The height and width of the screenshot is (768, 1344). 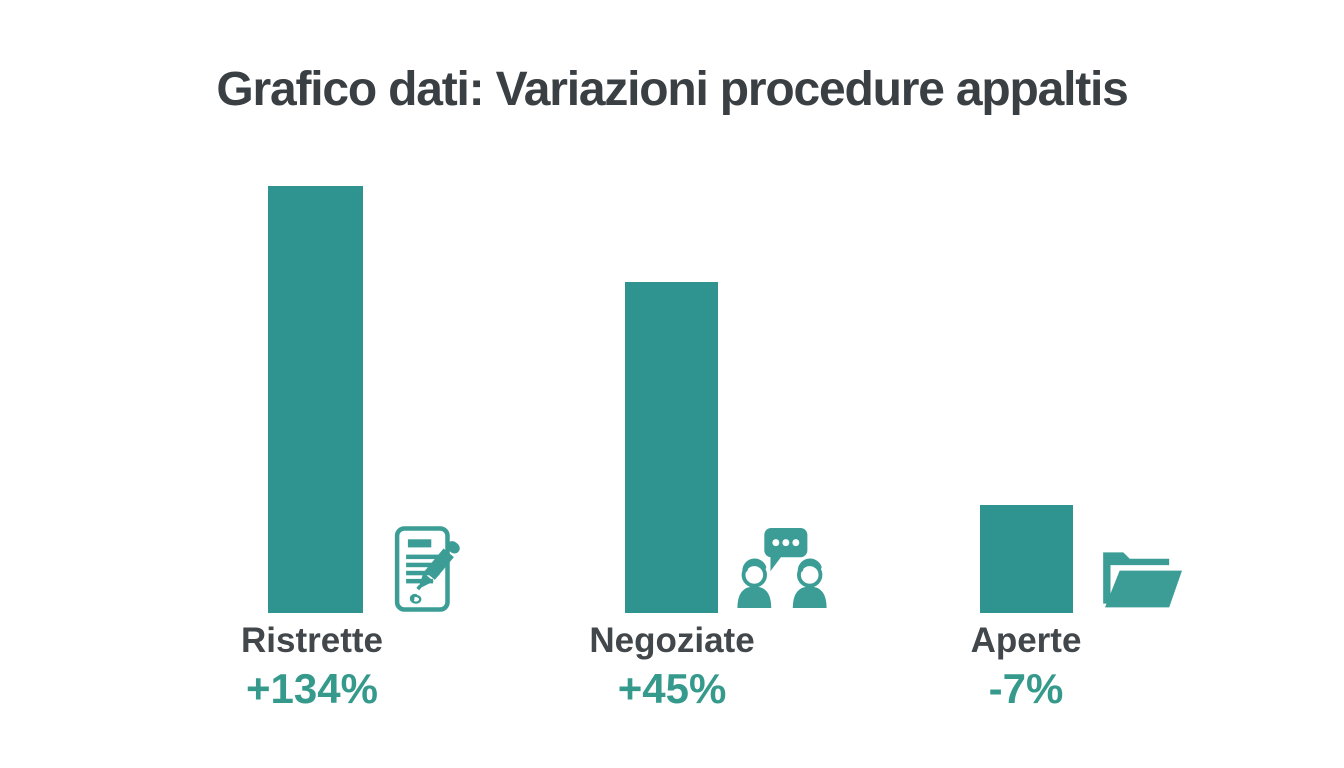 What do you see at coordinates (671, 447) in the screenshot?
I see `bar-negoziate` at bounding box center [671, 447].